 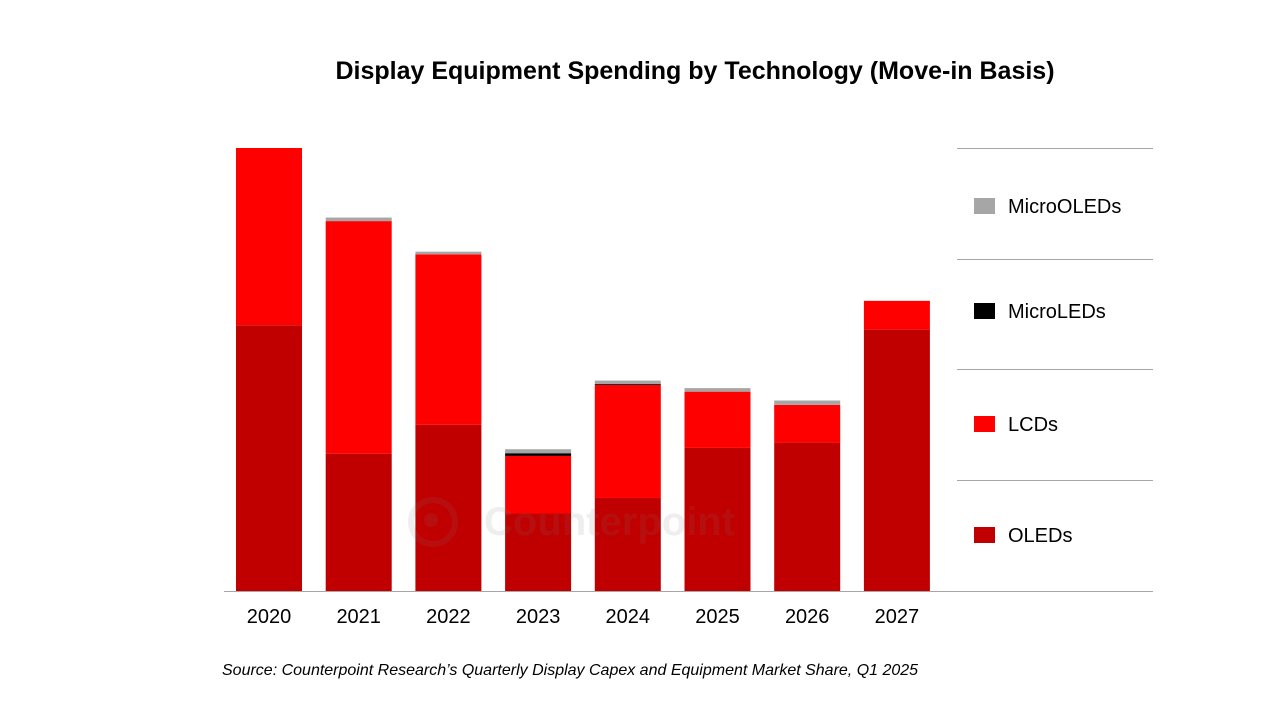 I want to click on bar-microleds-2024, so click(x=627, y=385).